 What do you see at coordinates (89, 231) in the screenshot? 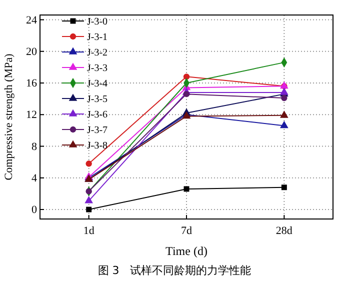
I see `x-tick-label: 1d` at bounding box center [89, 231].